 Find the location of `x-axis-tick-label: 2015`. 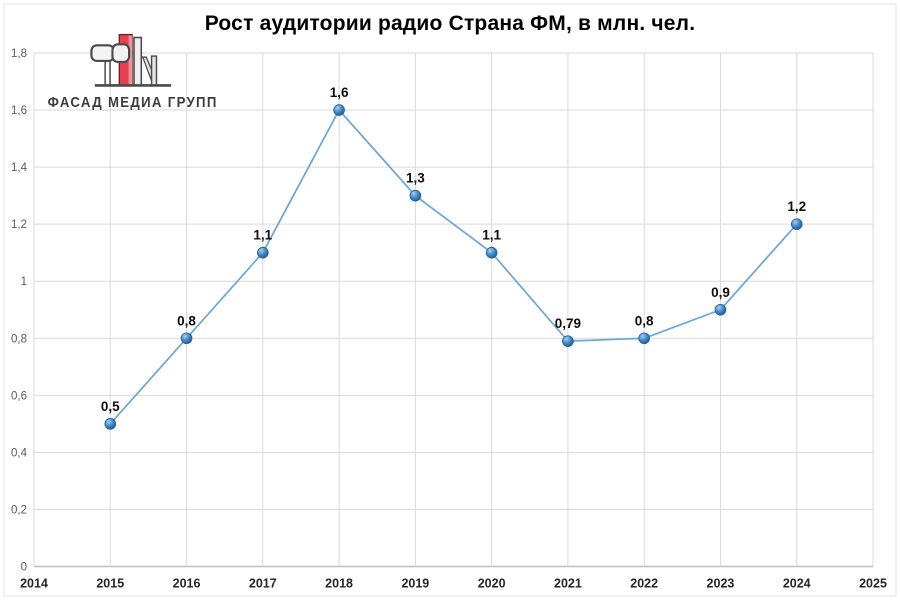

x-axis-tick-label: 2015 is located at coordinates (110, 584).